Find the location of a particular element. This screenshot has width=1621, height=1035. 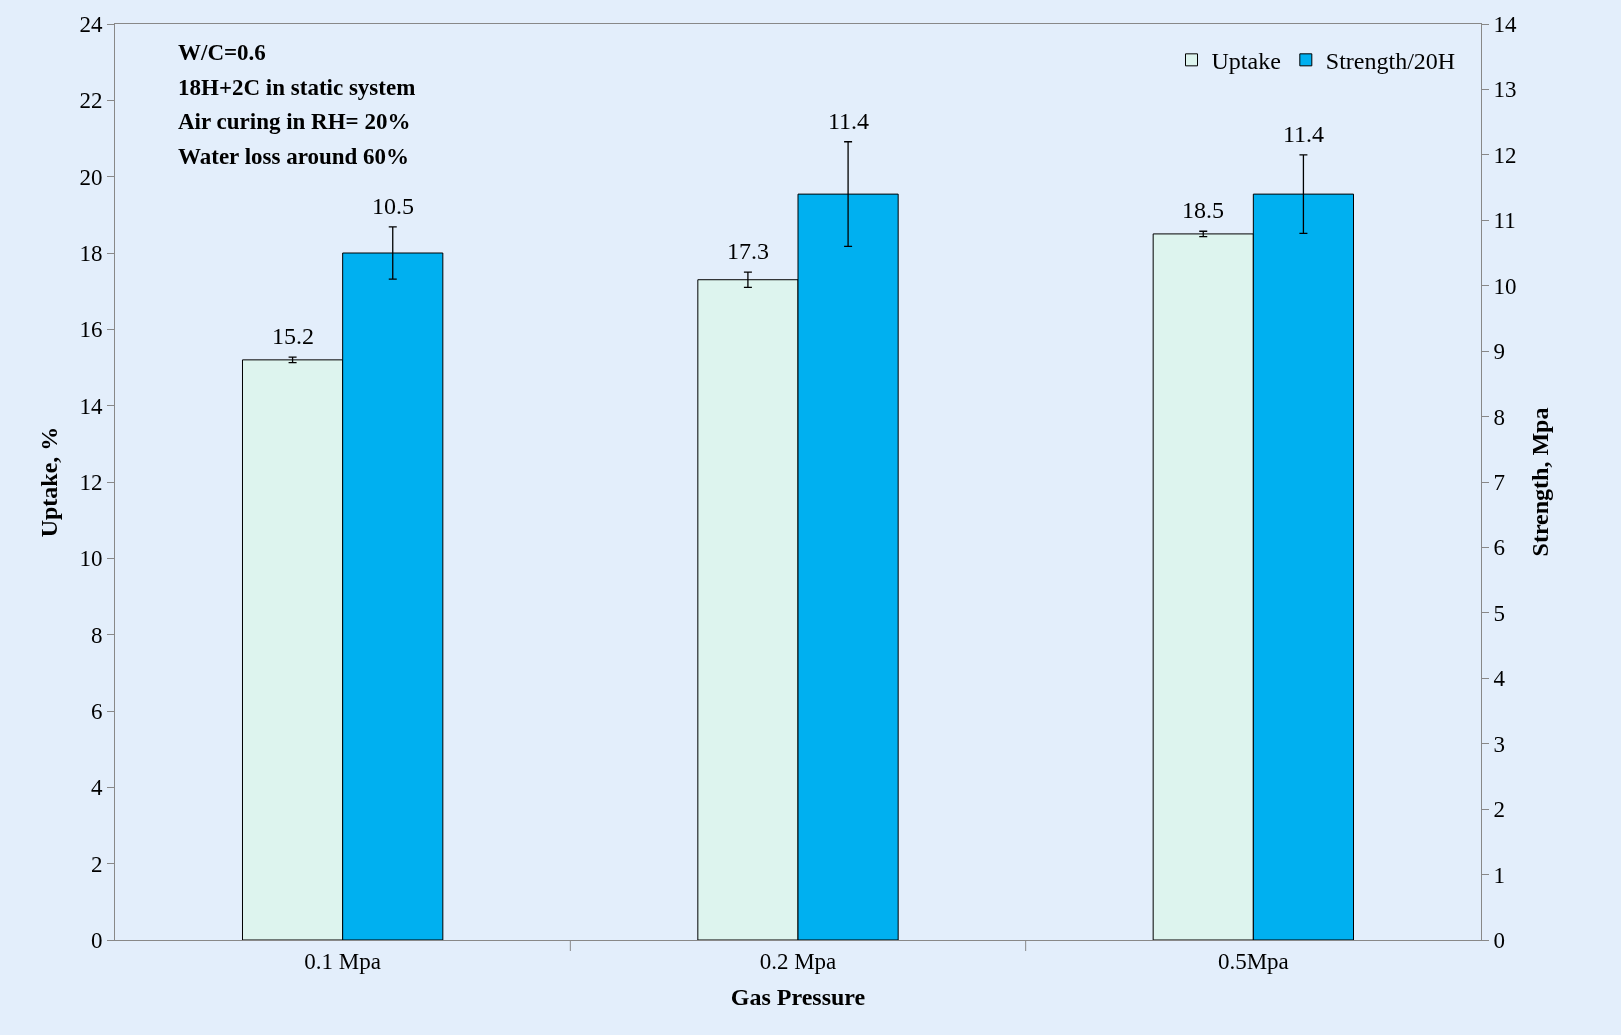

y2-tick-label: 13 is located at coordinates (1505, 90).